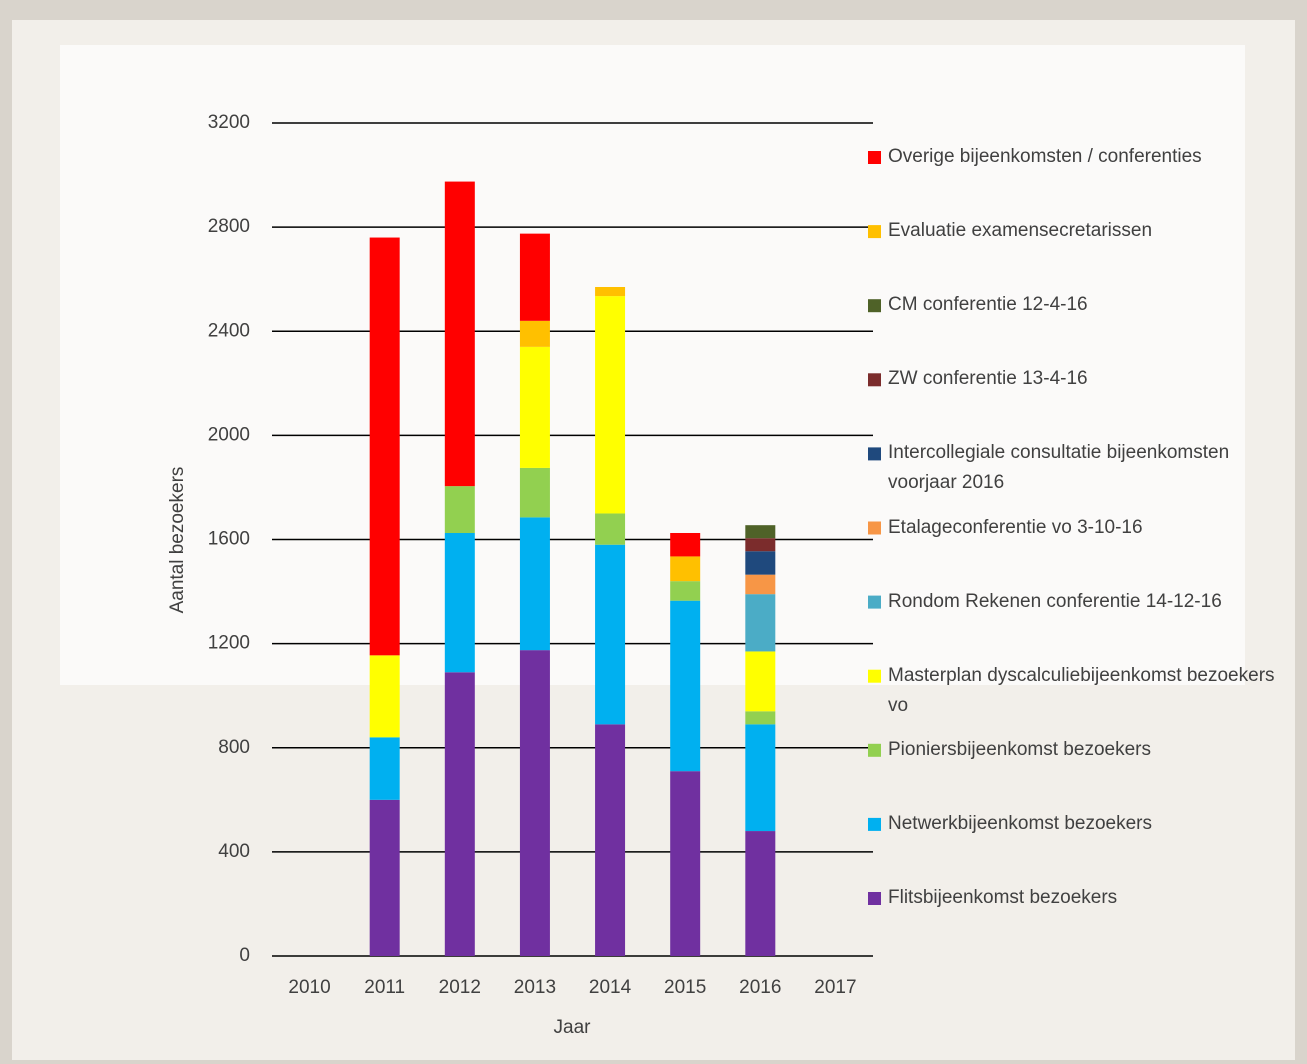 This screenshot has height=1064, width=1307. Describe the element at coordinates (244, 955) in the screenshot. I see `y-tick-label: 0` at that location.